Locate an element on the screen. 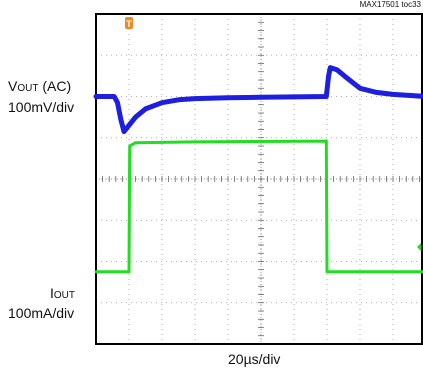 This screenshot has height=378, width=423. channel-1-label-sub: OUT is located at coordinates (28, 88).